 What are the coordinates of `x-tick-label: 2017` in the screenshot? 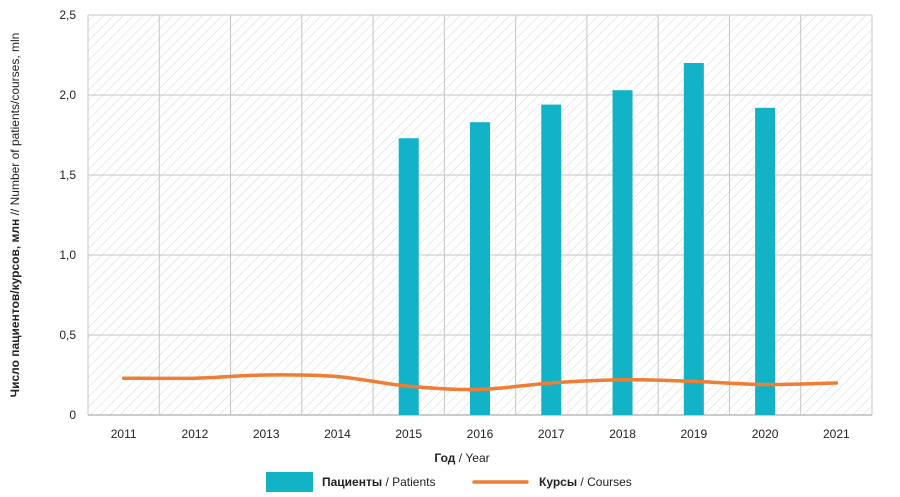 It's located at (551, 434).